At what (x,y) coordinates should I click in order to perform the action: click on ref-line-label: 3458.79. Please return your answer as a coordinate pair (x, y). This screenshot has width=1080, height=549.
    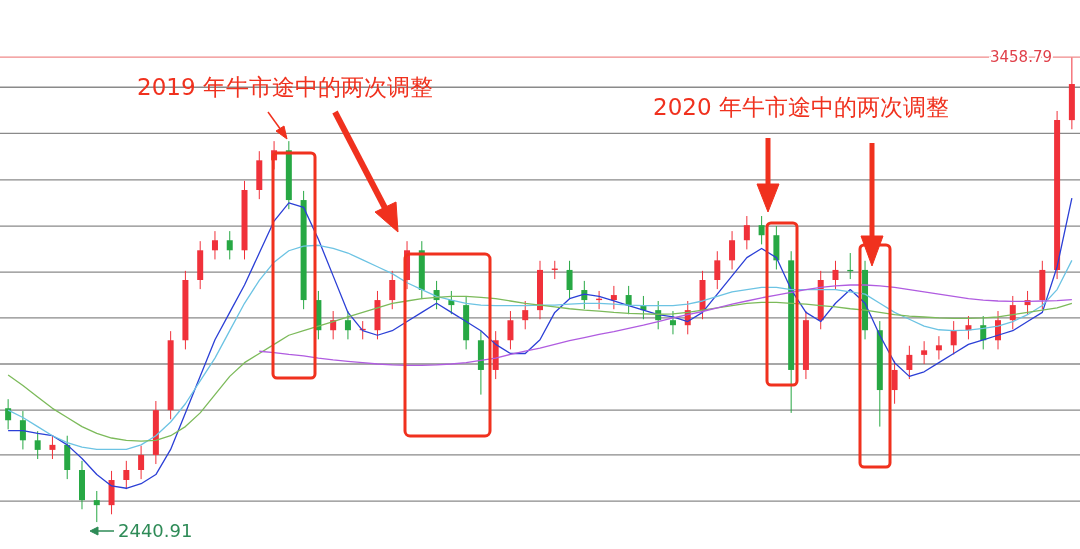
    Looking at the image, I should click on (1020, 57).